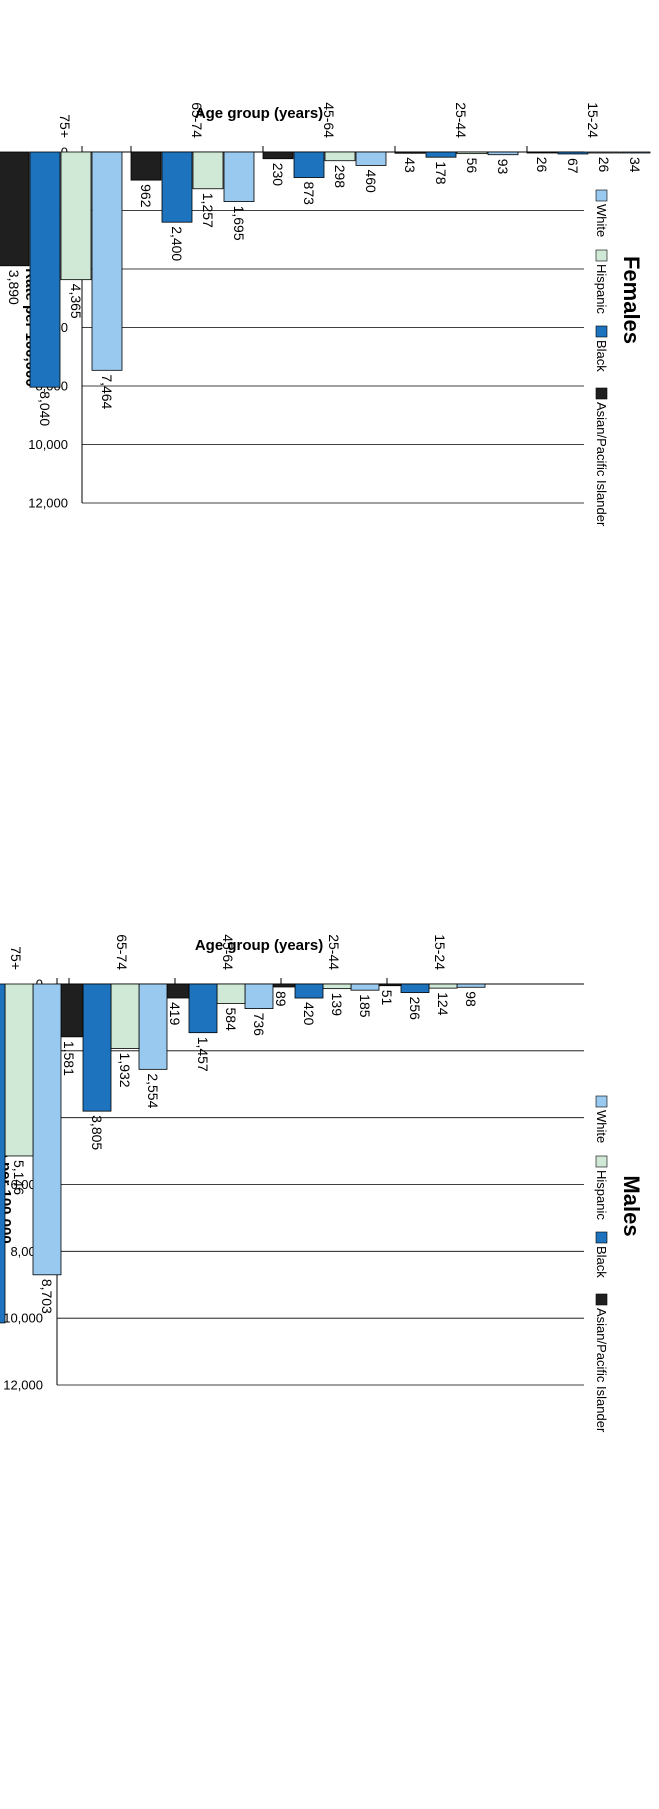 This screenshot has height=1809, width=659. Describe the element at coordinates (472, 166) in the screenshot. I see `data-label: 56` at that location.